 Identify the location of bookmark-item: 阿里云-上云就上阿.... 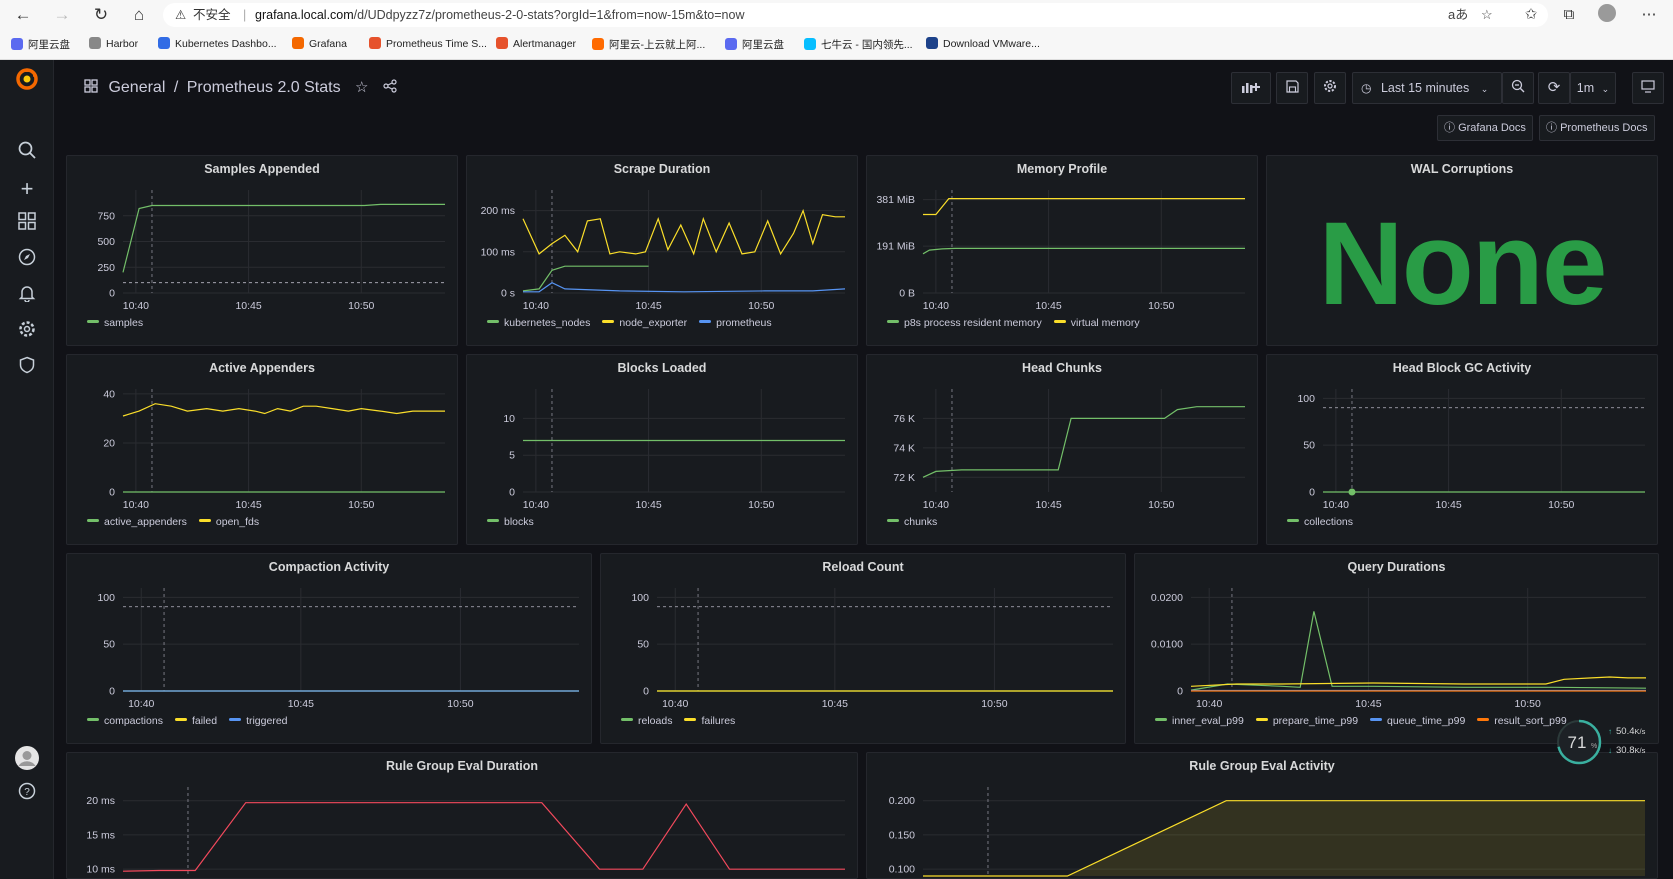
(648, 44).